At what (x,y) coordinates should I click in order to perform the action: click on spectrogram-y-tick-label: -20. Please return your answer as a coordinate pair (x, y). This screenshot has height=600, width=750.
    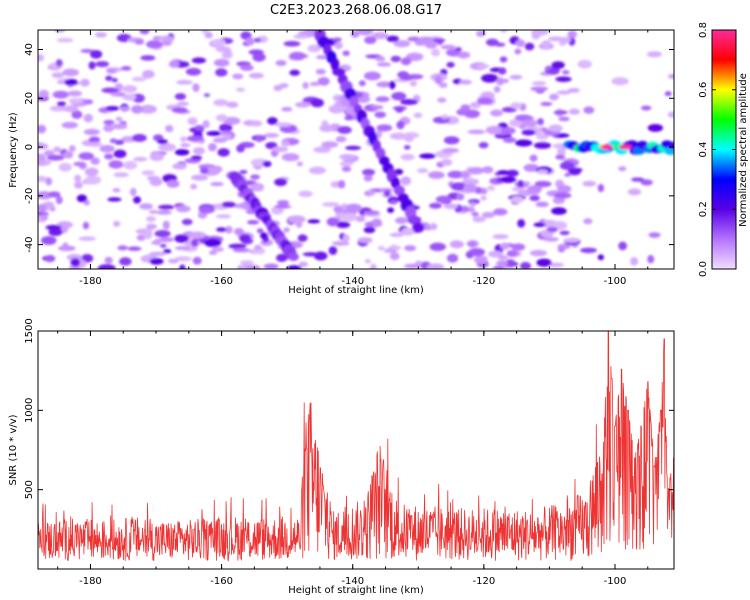
    Looking at the image, I should click on (29, 196).